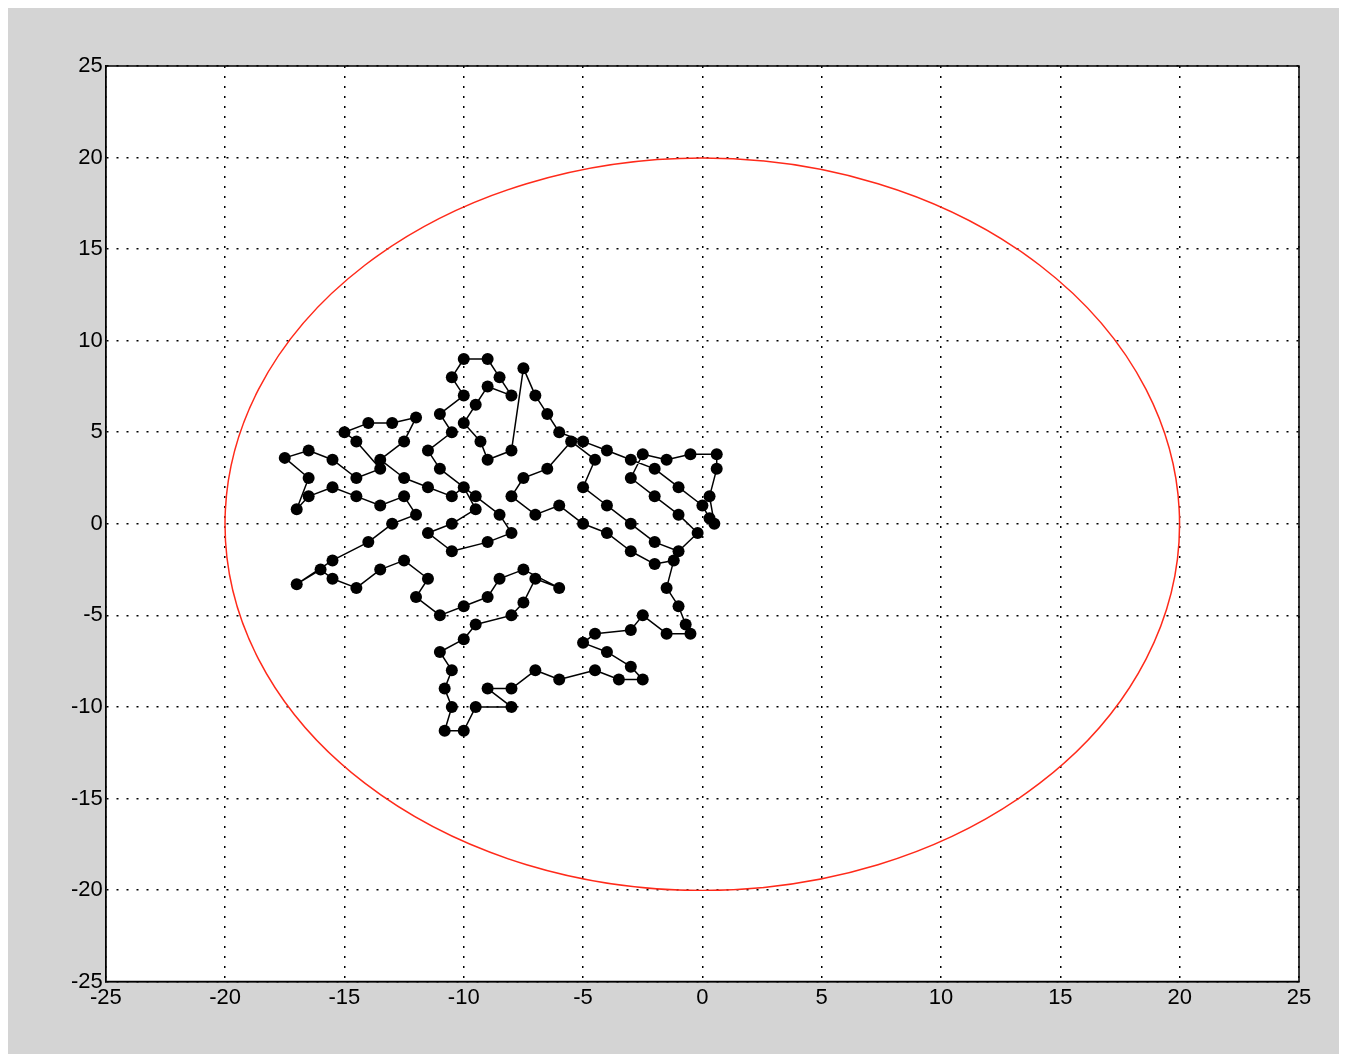 The height and width of the screenshot is (1062, 1347). Describe the element at coordinates (1299, 996) in the screenshot. I see `x-tick-label: 25` at that location.